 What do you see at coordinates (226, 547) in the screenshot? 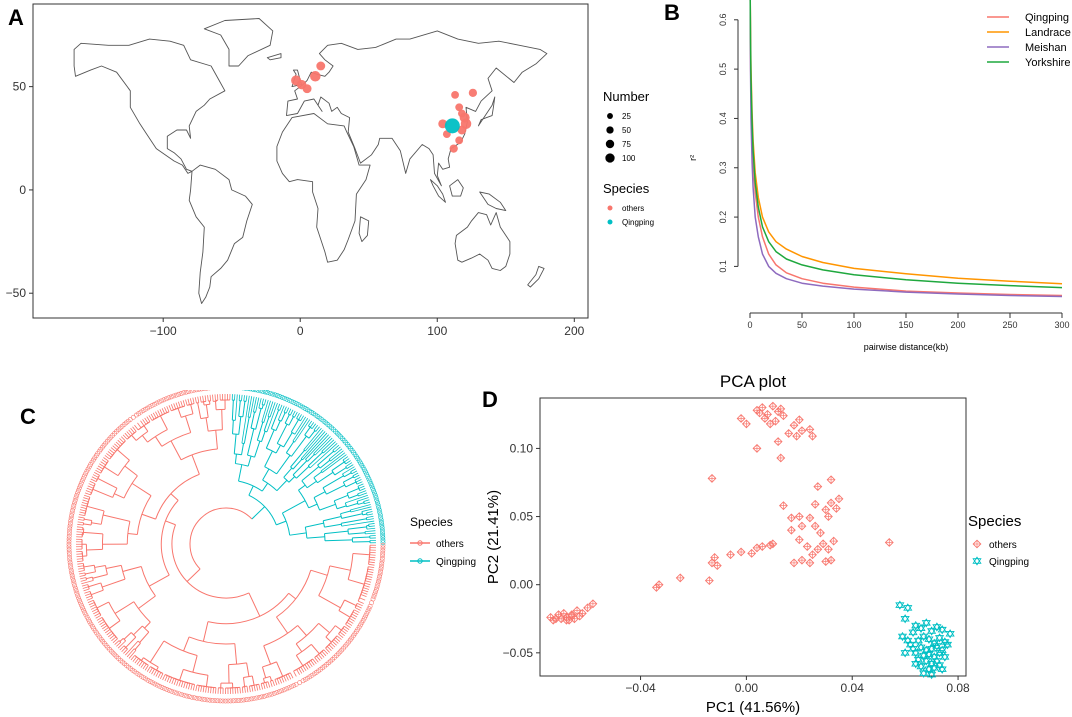
I see `tree-branches` at bounding box center [226, 547].